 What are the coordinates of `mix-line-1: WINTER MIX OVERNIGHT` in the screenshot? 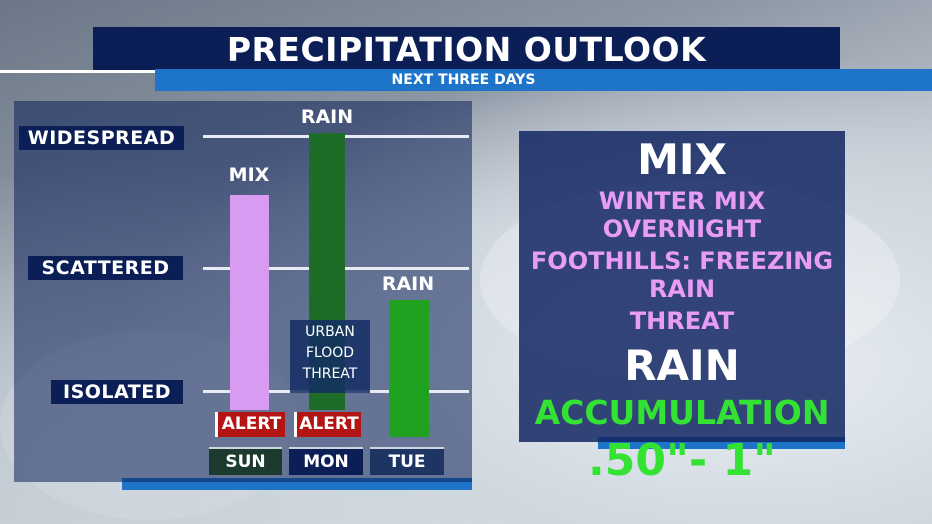 It's located at (682, 215).